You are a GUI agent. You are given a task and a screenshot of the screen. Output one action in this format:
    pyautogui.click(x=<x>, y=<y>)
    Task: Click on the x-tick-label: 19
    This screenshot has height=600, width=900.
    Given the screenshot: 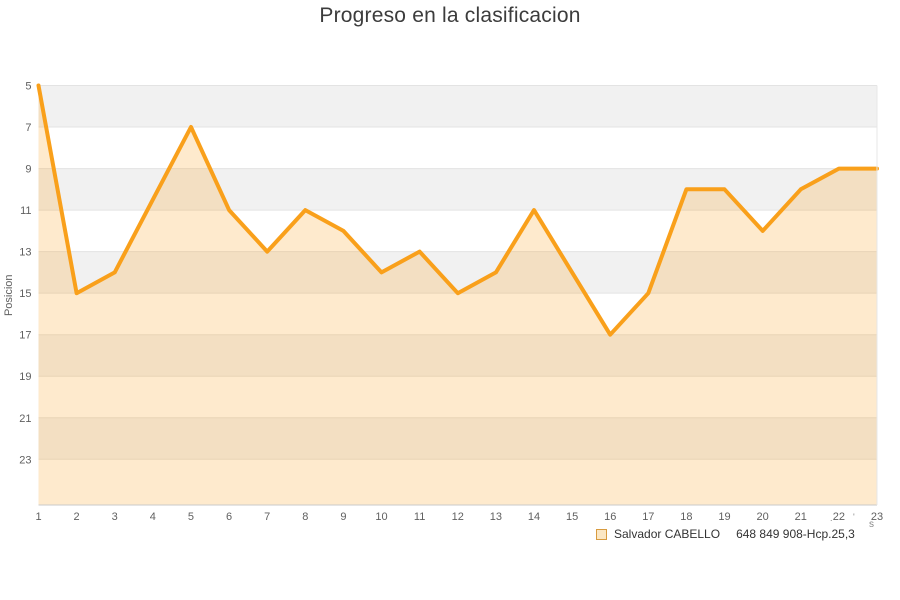 What is the action you would take?
    pyautogui.click(x=724, y=517)
    